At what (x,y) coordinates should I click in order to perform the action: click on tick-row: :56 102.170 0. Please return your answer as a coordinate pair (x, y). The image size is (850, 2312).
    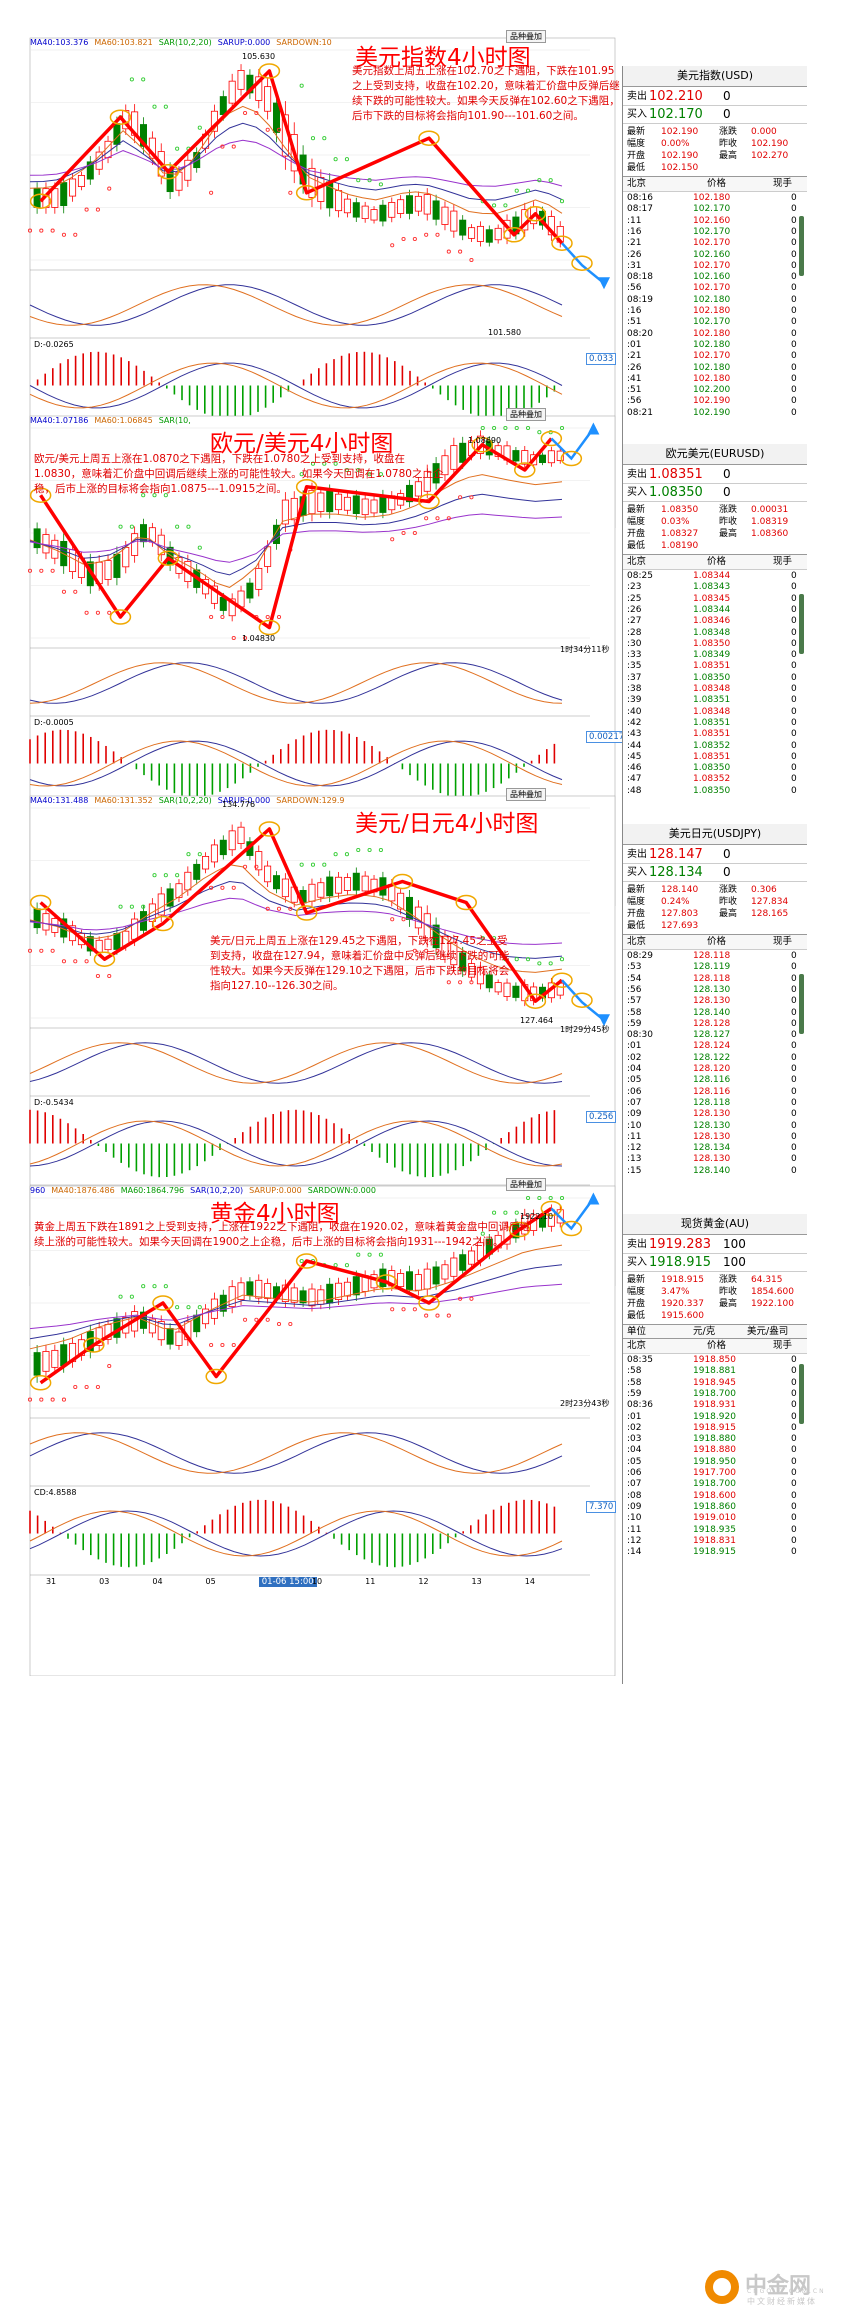
    Looking at the image, I should click on (715, 288).